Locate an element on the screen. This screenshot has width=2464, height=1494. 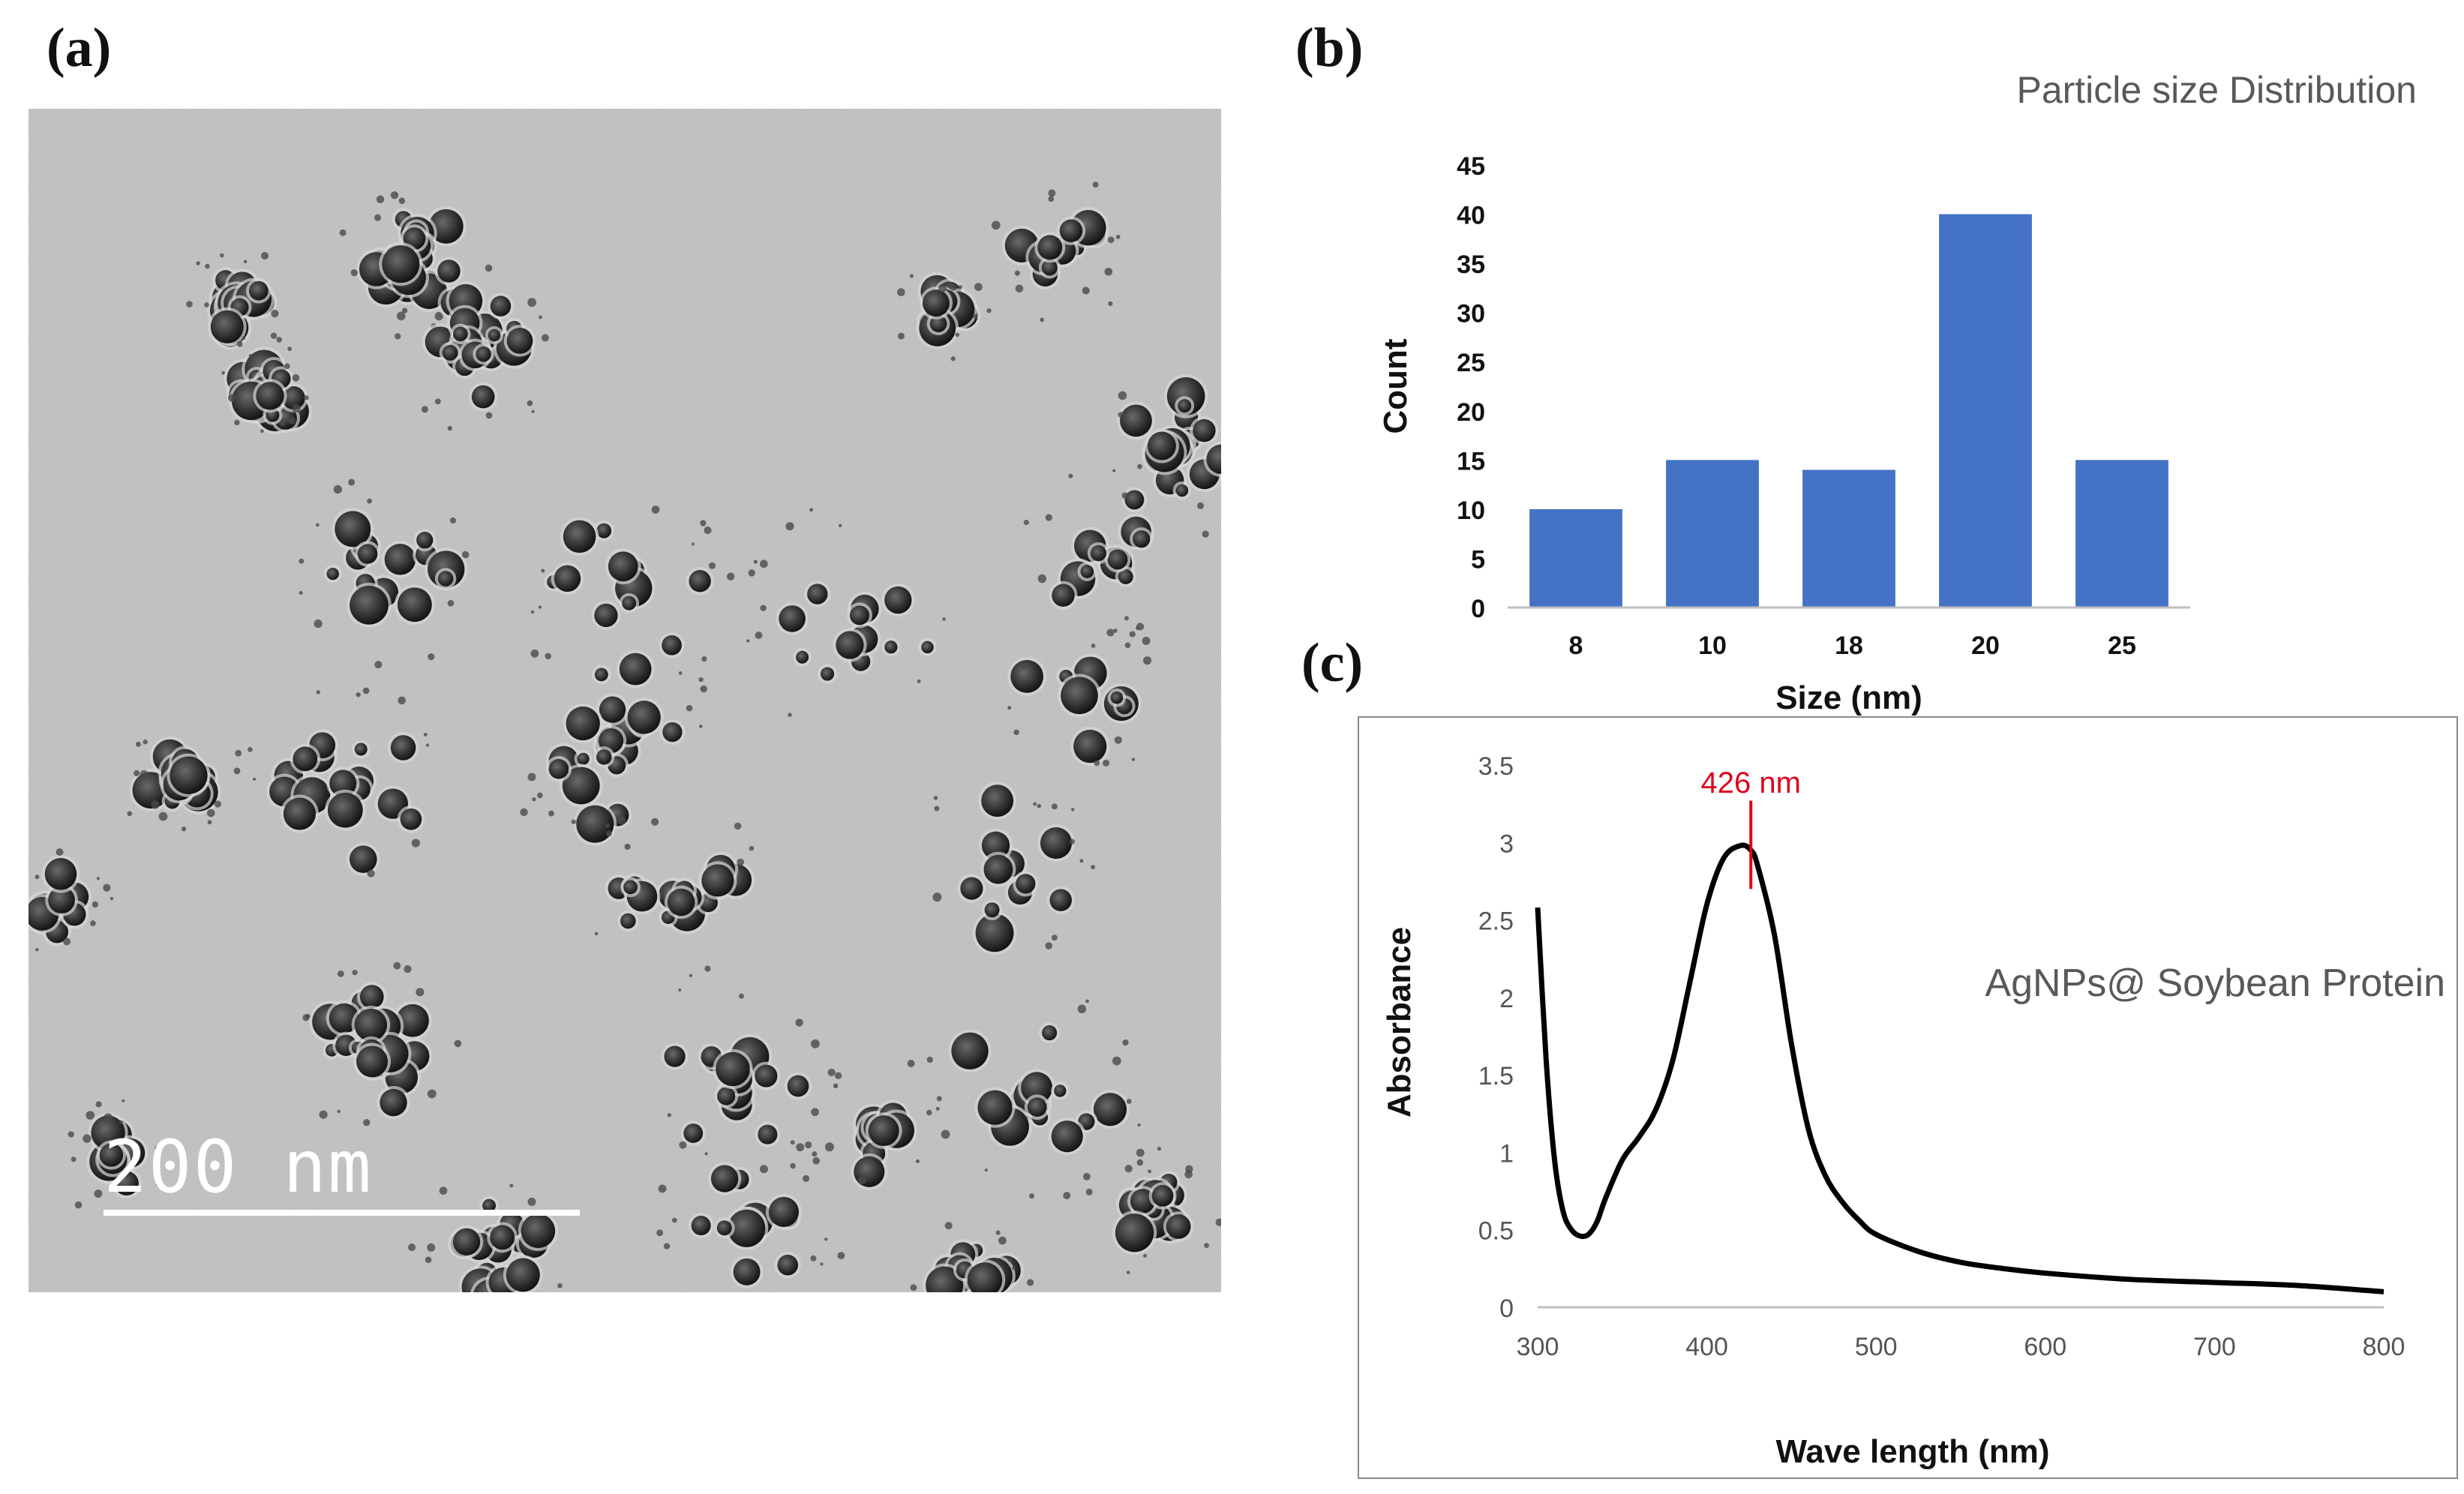
chart-b-ytick: 10 is located at coordinates (1471, 510).